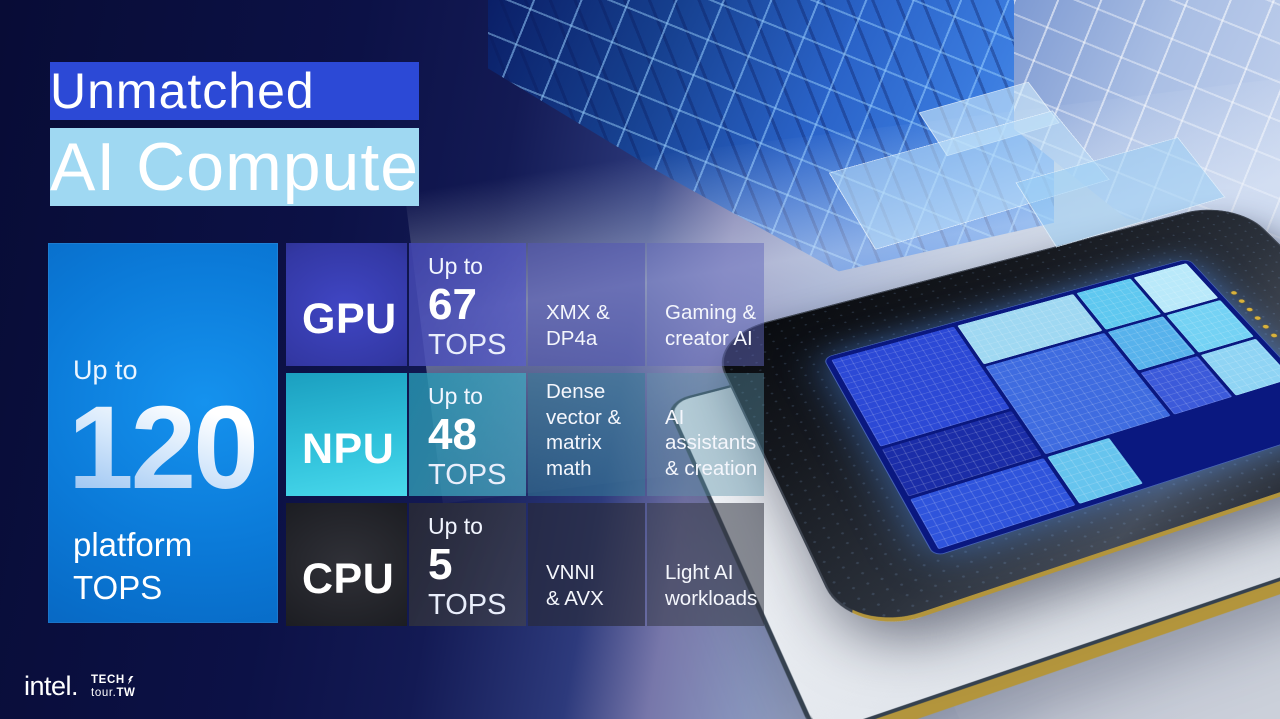 The width and height of the screenshot is (1280, 719). Describe the element at coordinates (467, 564) in the screenshot. I see `cpu-tops-cell: Up to 5 TOPS` at that location.